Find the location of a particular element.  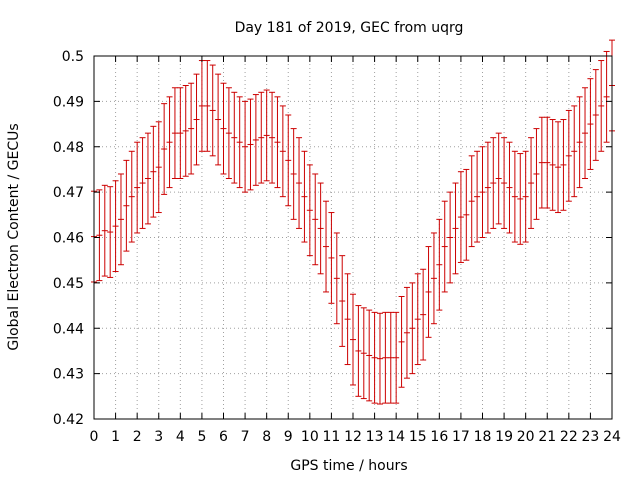

x-tick-label: 22 is located at coordinates (569, 437).